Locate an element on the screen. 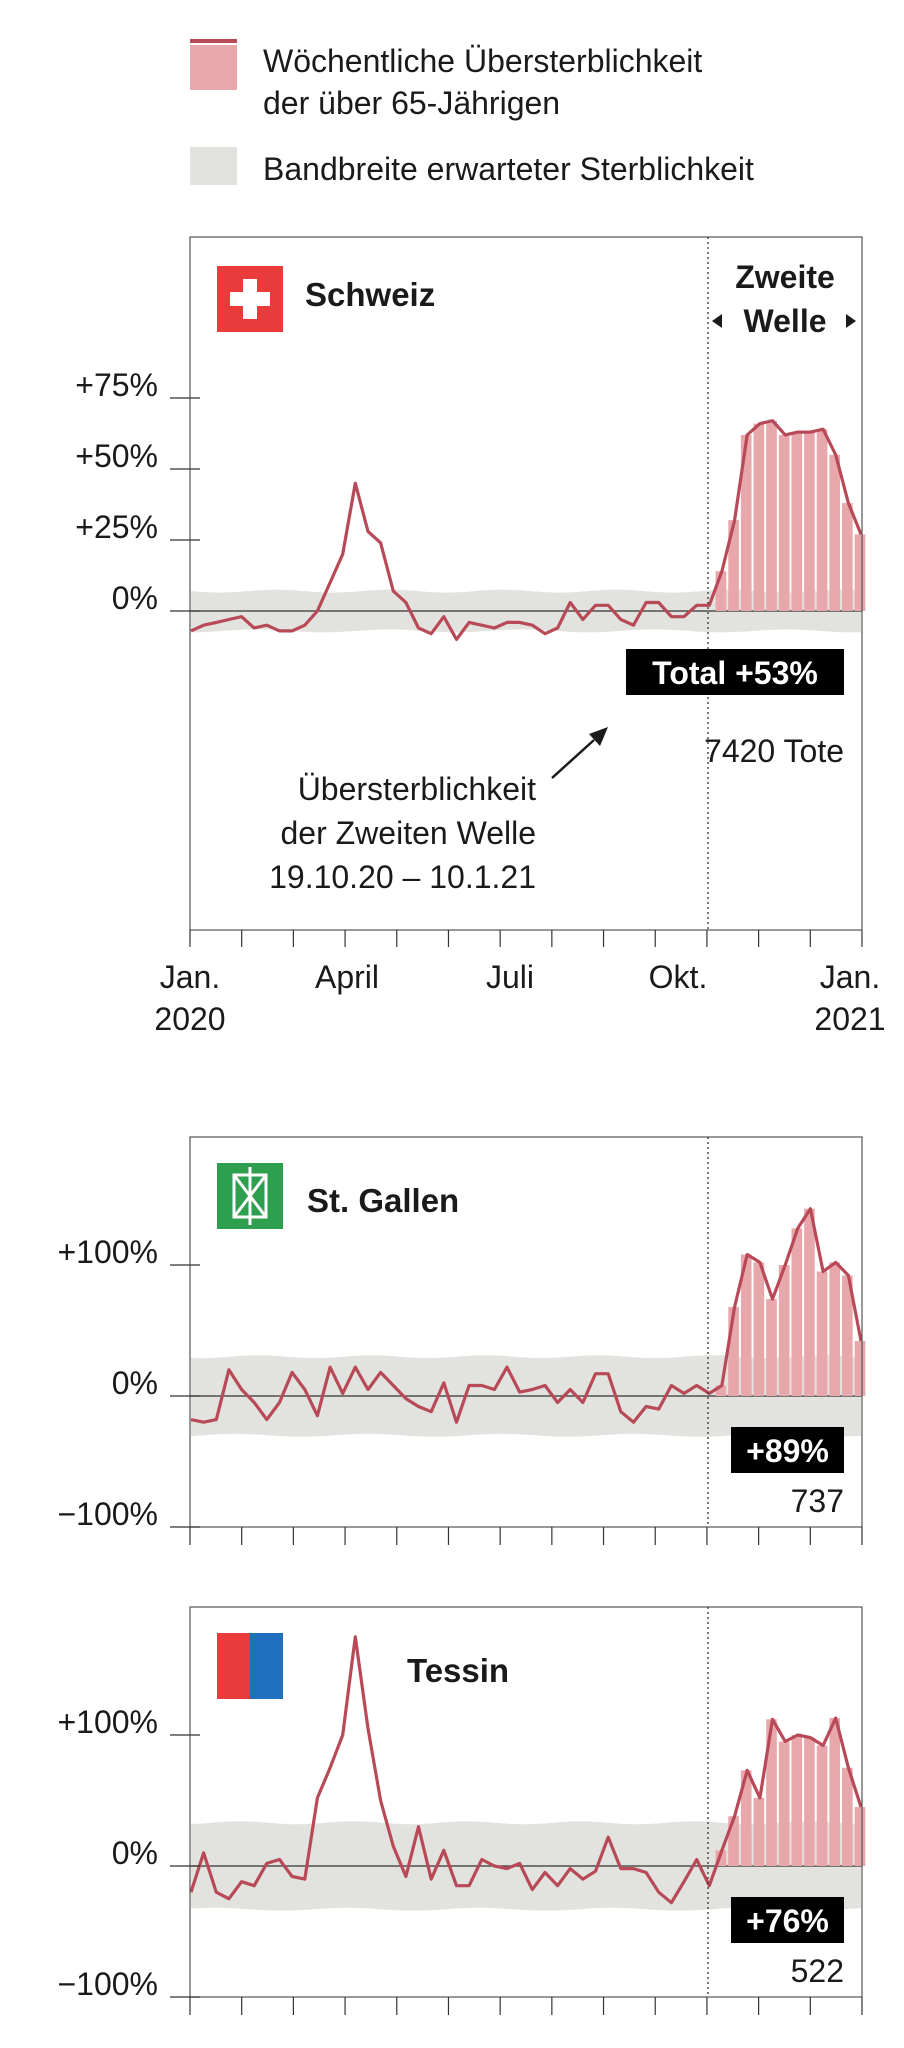 This screenshot has height=2048, width=904. excess-total-badge-label: +76% is located at coordinates (787, 1921).